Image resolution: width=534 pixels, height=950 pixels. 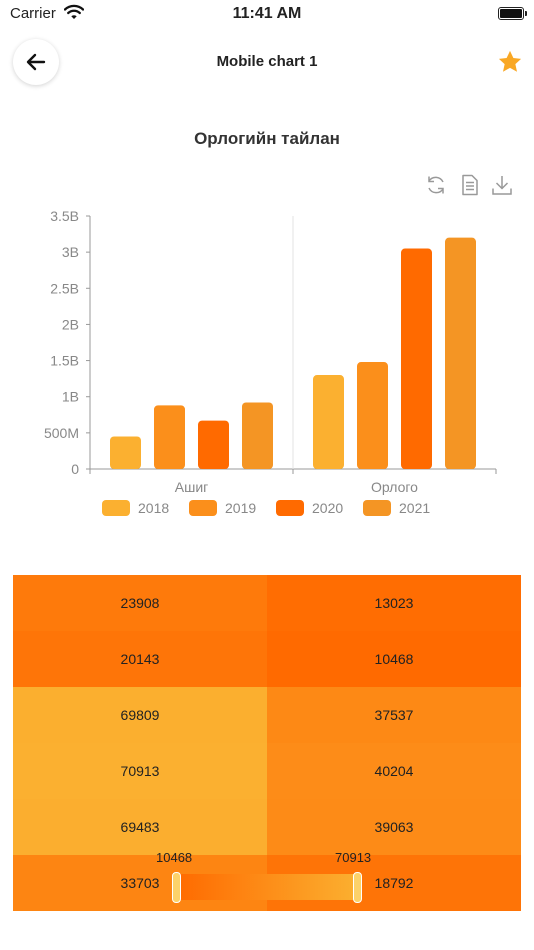 I want to click on heatmap-cell: 20143, so click(x=140, y=659).